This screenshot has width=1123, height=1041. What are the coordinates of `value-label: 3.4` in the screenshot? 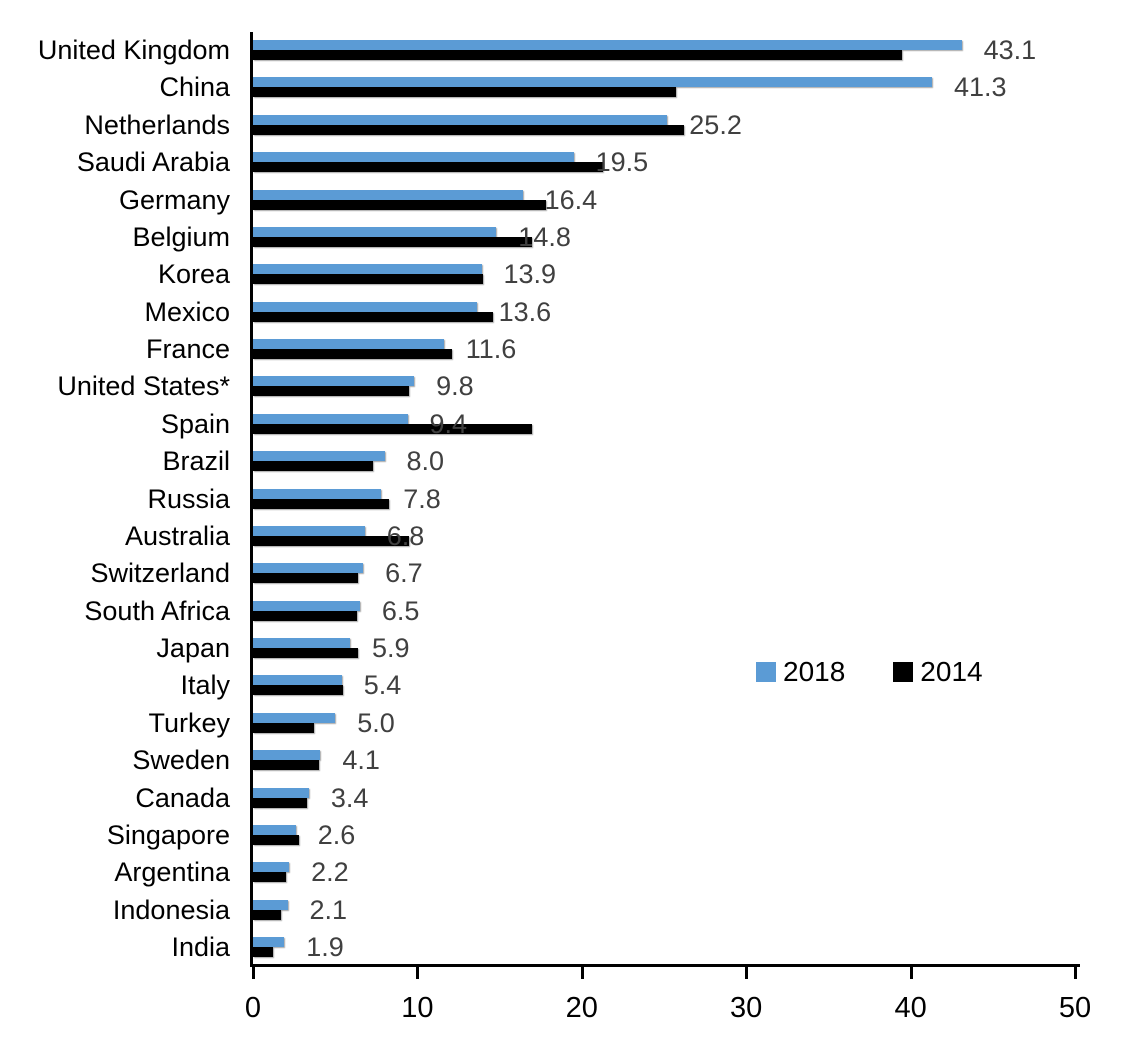 It's located at (349, 797).